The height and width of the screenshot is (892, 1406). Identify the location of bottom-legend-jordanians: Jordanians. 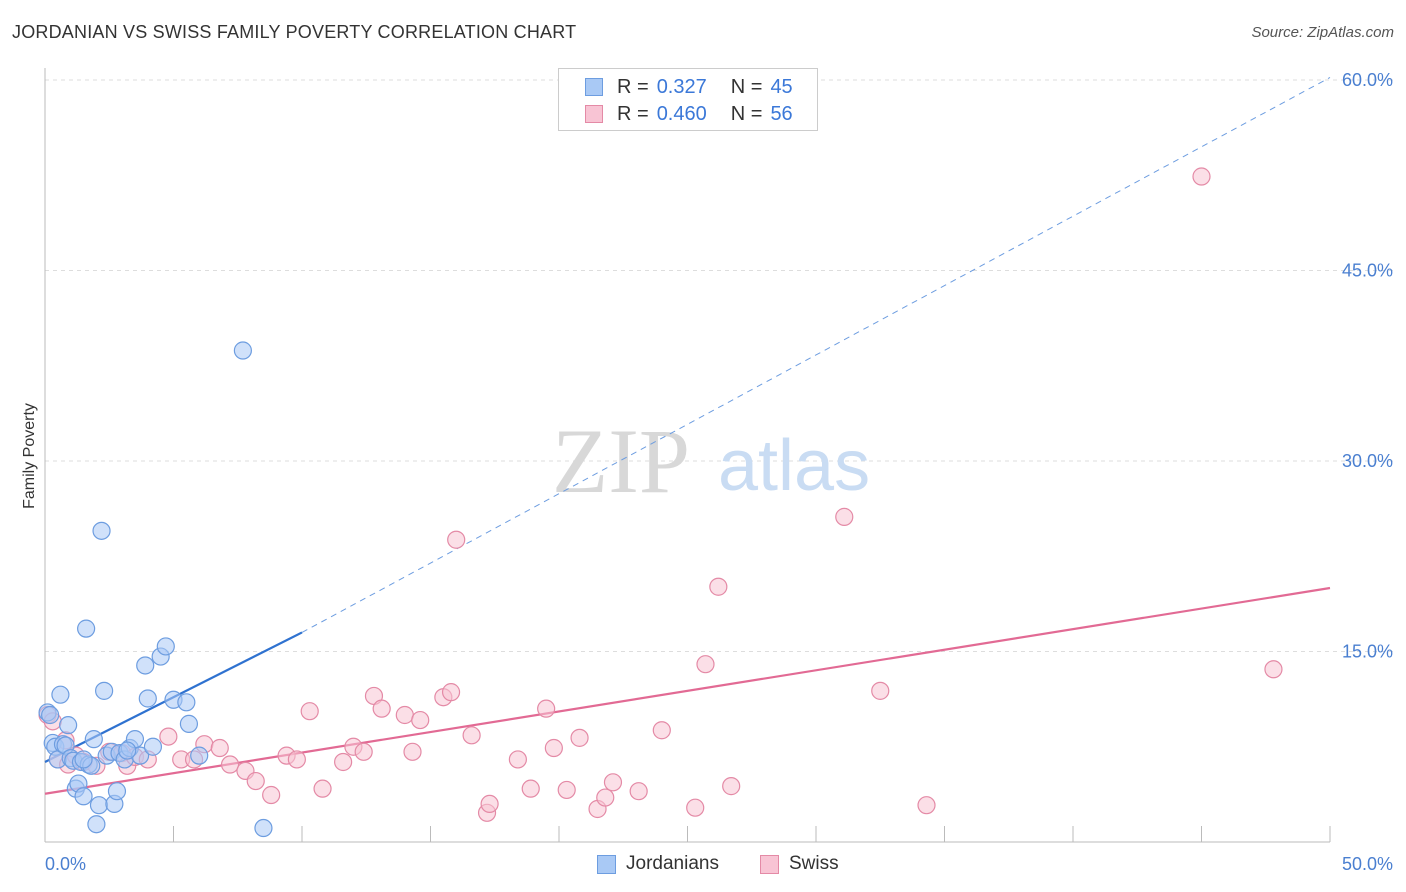
(658, 864).